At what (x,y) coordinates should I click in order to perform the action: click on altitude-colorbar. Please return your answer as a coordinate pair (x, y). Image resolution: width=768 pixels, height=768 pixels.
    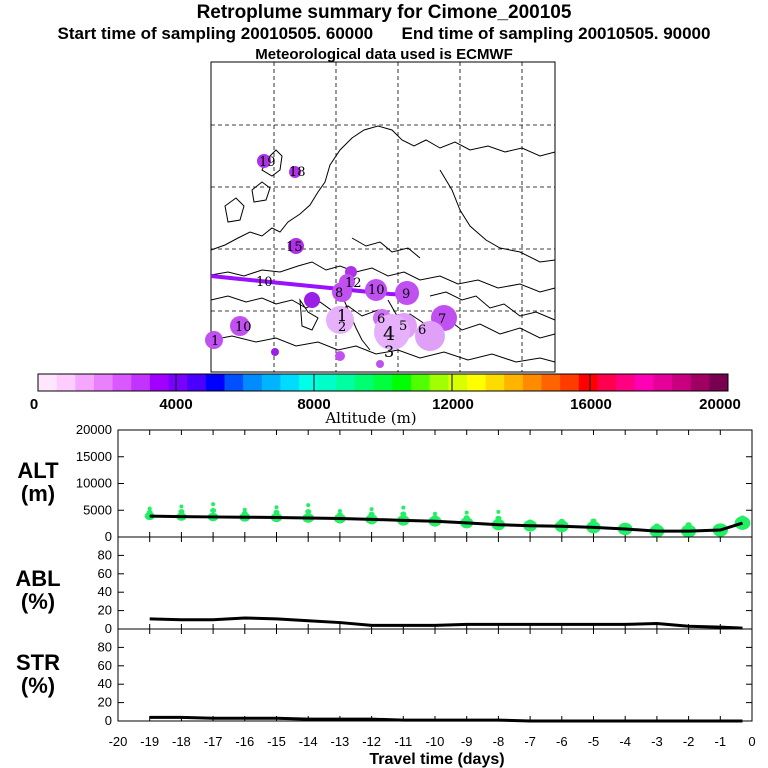
    Looking at the image, I should click on (383, 382).